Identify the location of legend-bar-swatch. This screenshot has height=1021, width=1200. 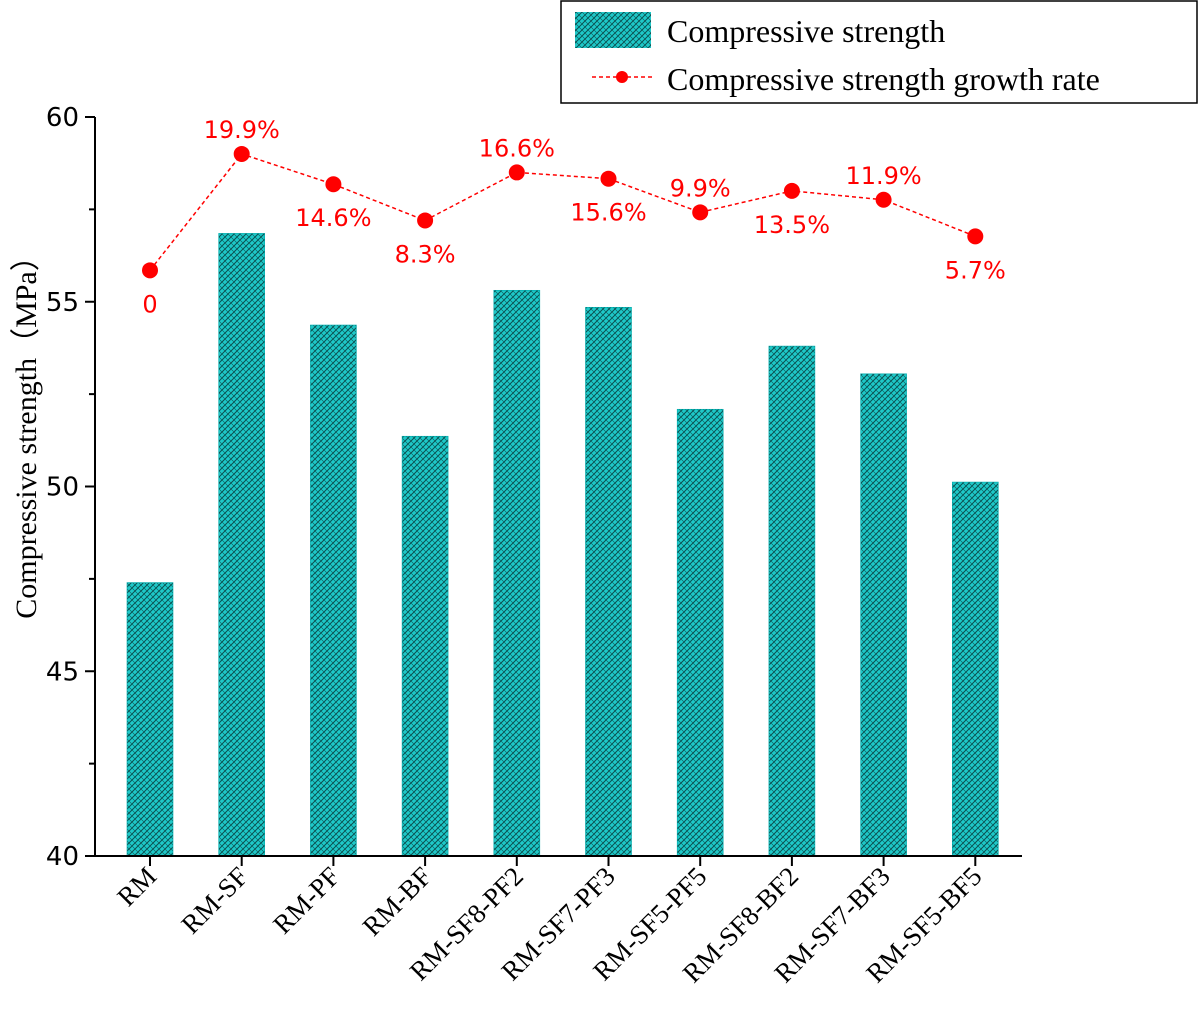
(613, 30).